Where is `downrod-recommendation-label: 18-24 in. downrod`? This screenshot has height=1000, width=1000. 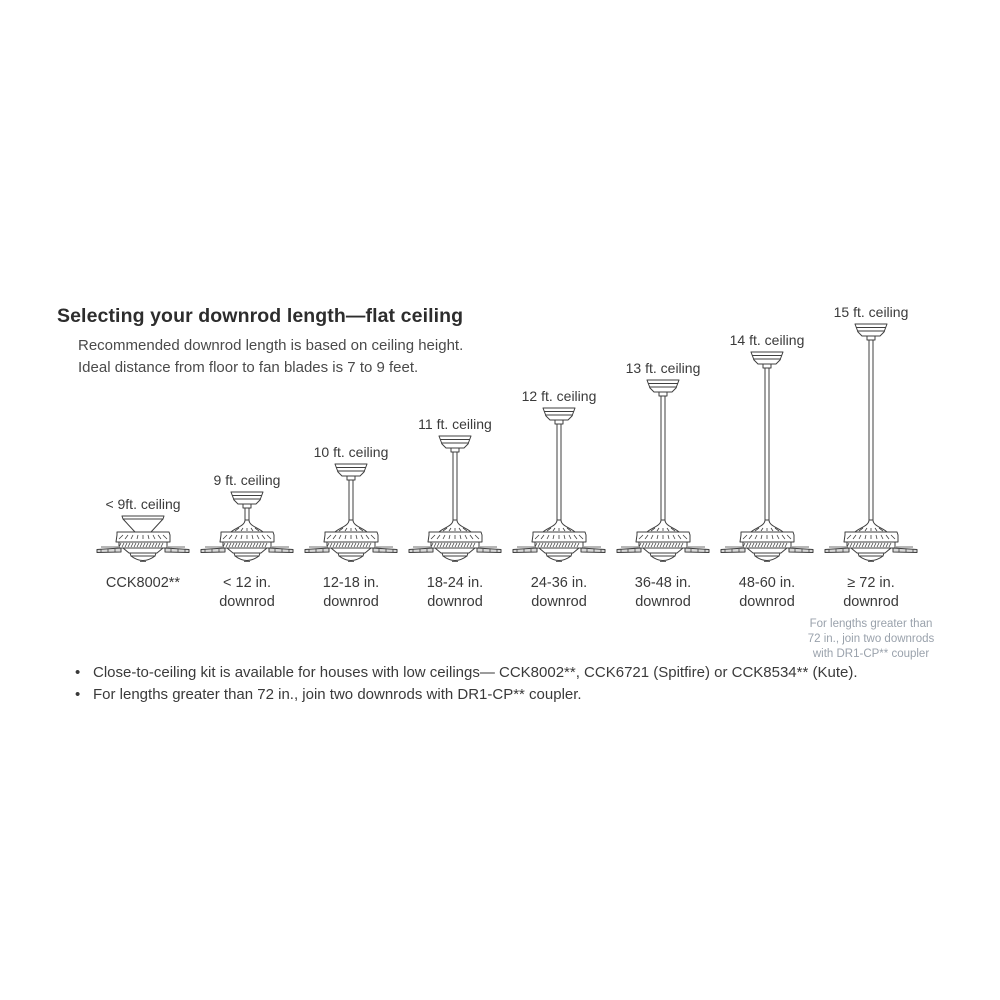
downrod-recommendation-label: 18-24 in. downrod is located at coordinates (455, 595).